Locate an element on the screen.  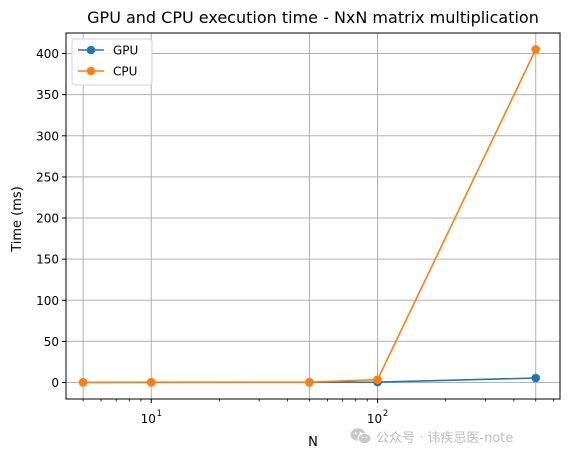
x-tick-exponent: 1 is located at coordinates (159, 414).